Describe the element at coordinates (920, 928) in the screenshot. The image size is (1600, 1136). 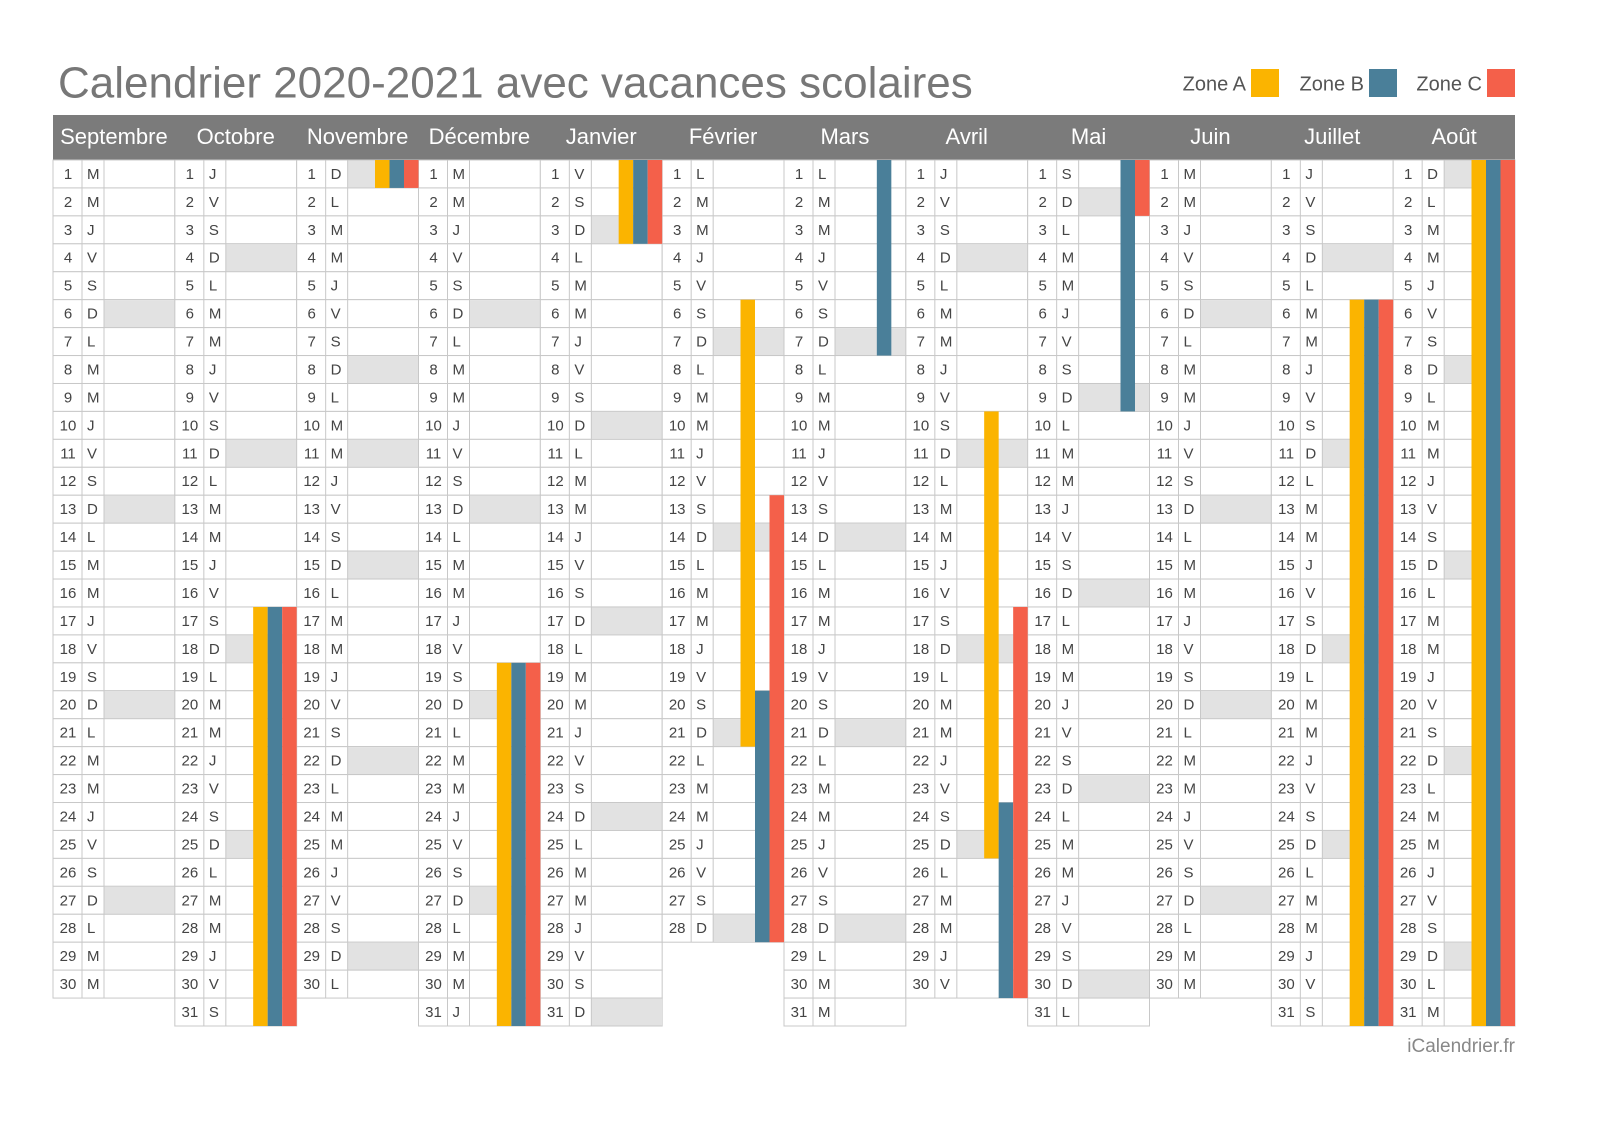
I see `day-number: 28` at that location.